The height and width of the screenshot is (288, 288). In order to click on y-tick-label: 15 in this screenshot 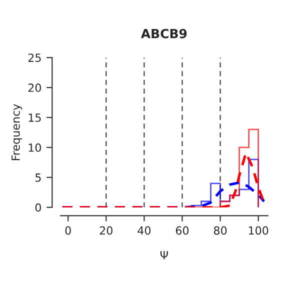, I will do `click(34, 118)`.